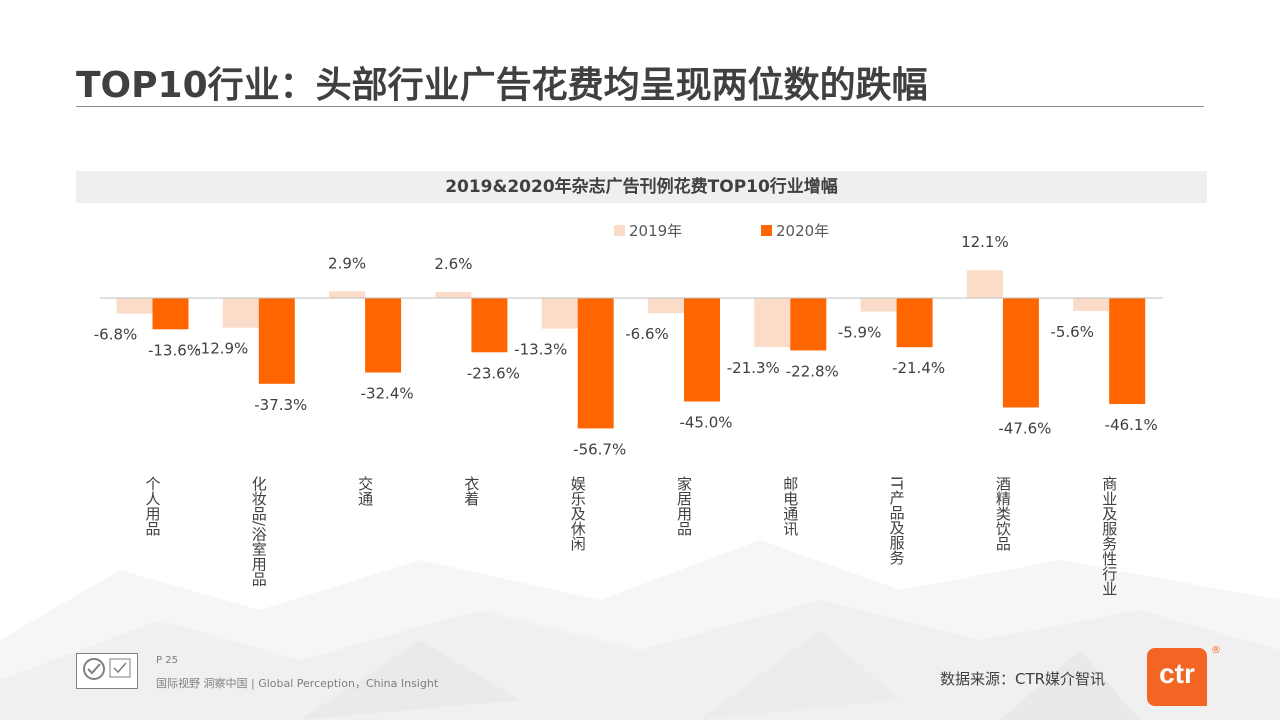  What do you see at coordinates (918, 368) in the screenshot?
I see `data-label-2020: -21.4%` at bounding box center [918, 368].